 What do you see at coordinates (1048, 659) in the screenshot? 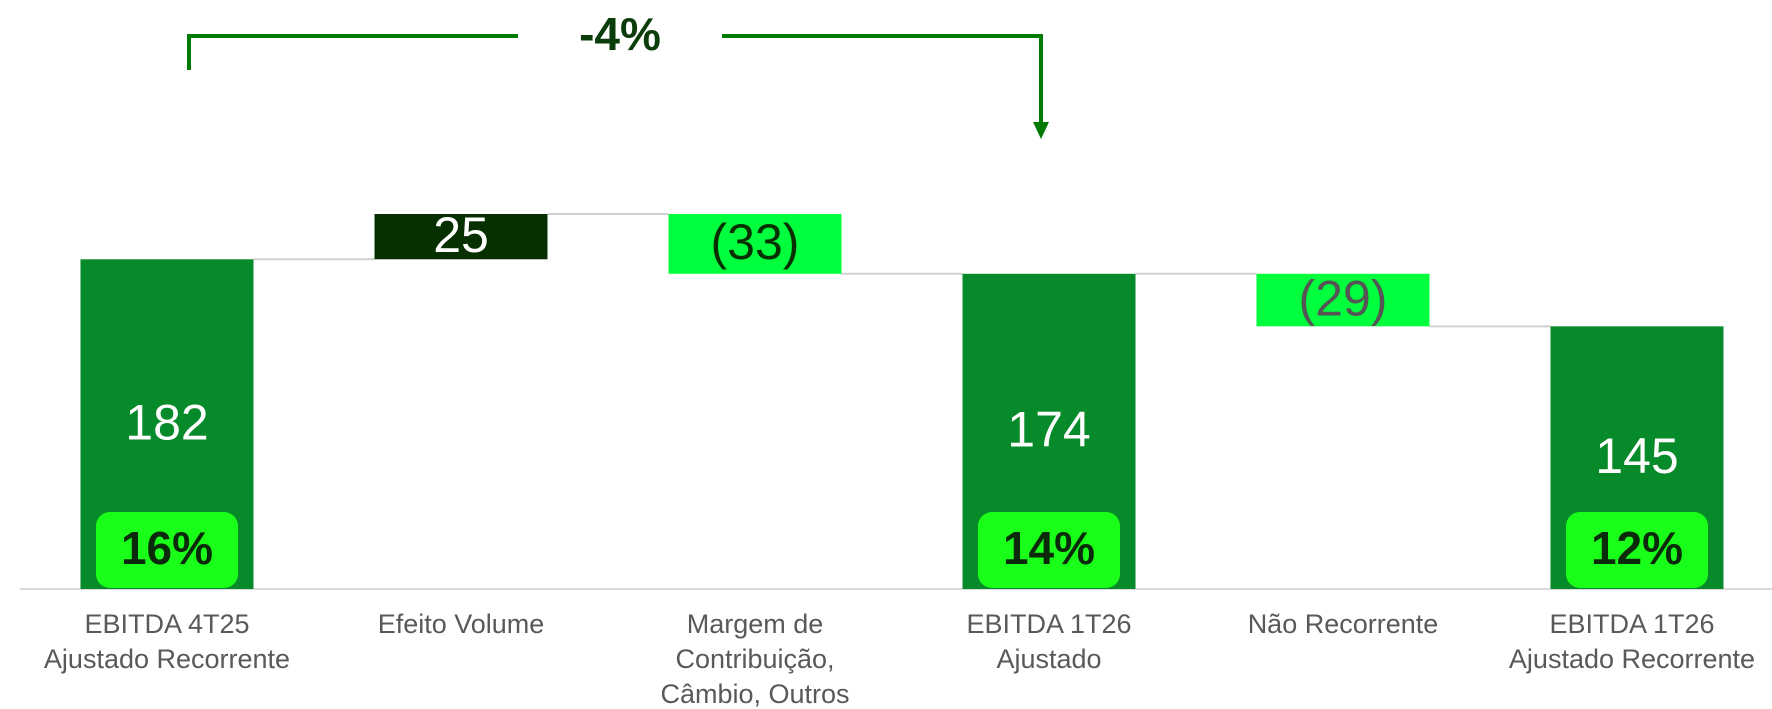
I see `x-tick-label: Ajustado` at bounding box center [1048, 659].